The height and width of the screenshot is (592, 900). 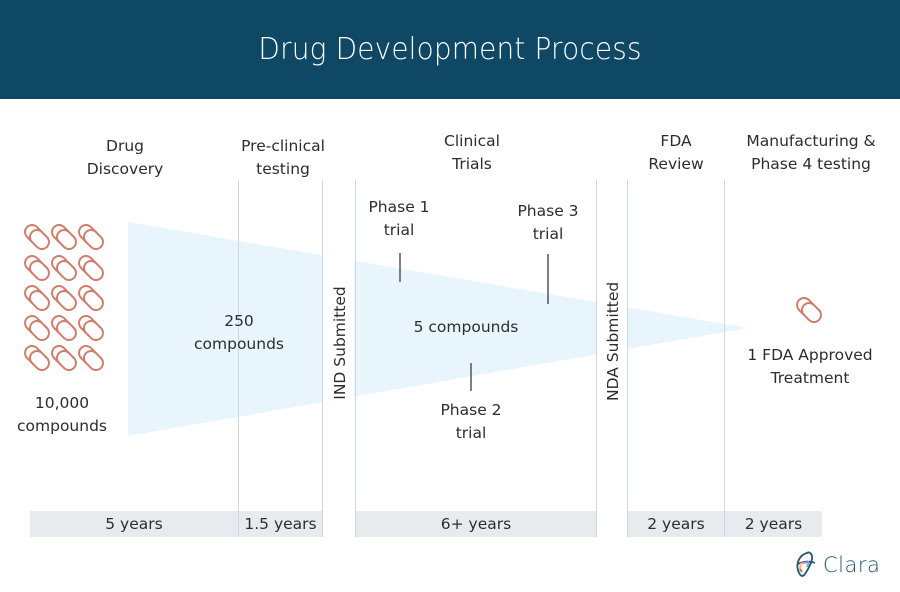 What do you see at coordinates (134, 524) in the screenshot?
I see `duration-drug-discovery: 5 years` at bounding box center [134, 524].